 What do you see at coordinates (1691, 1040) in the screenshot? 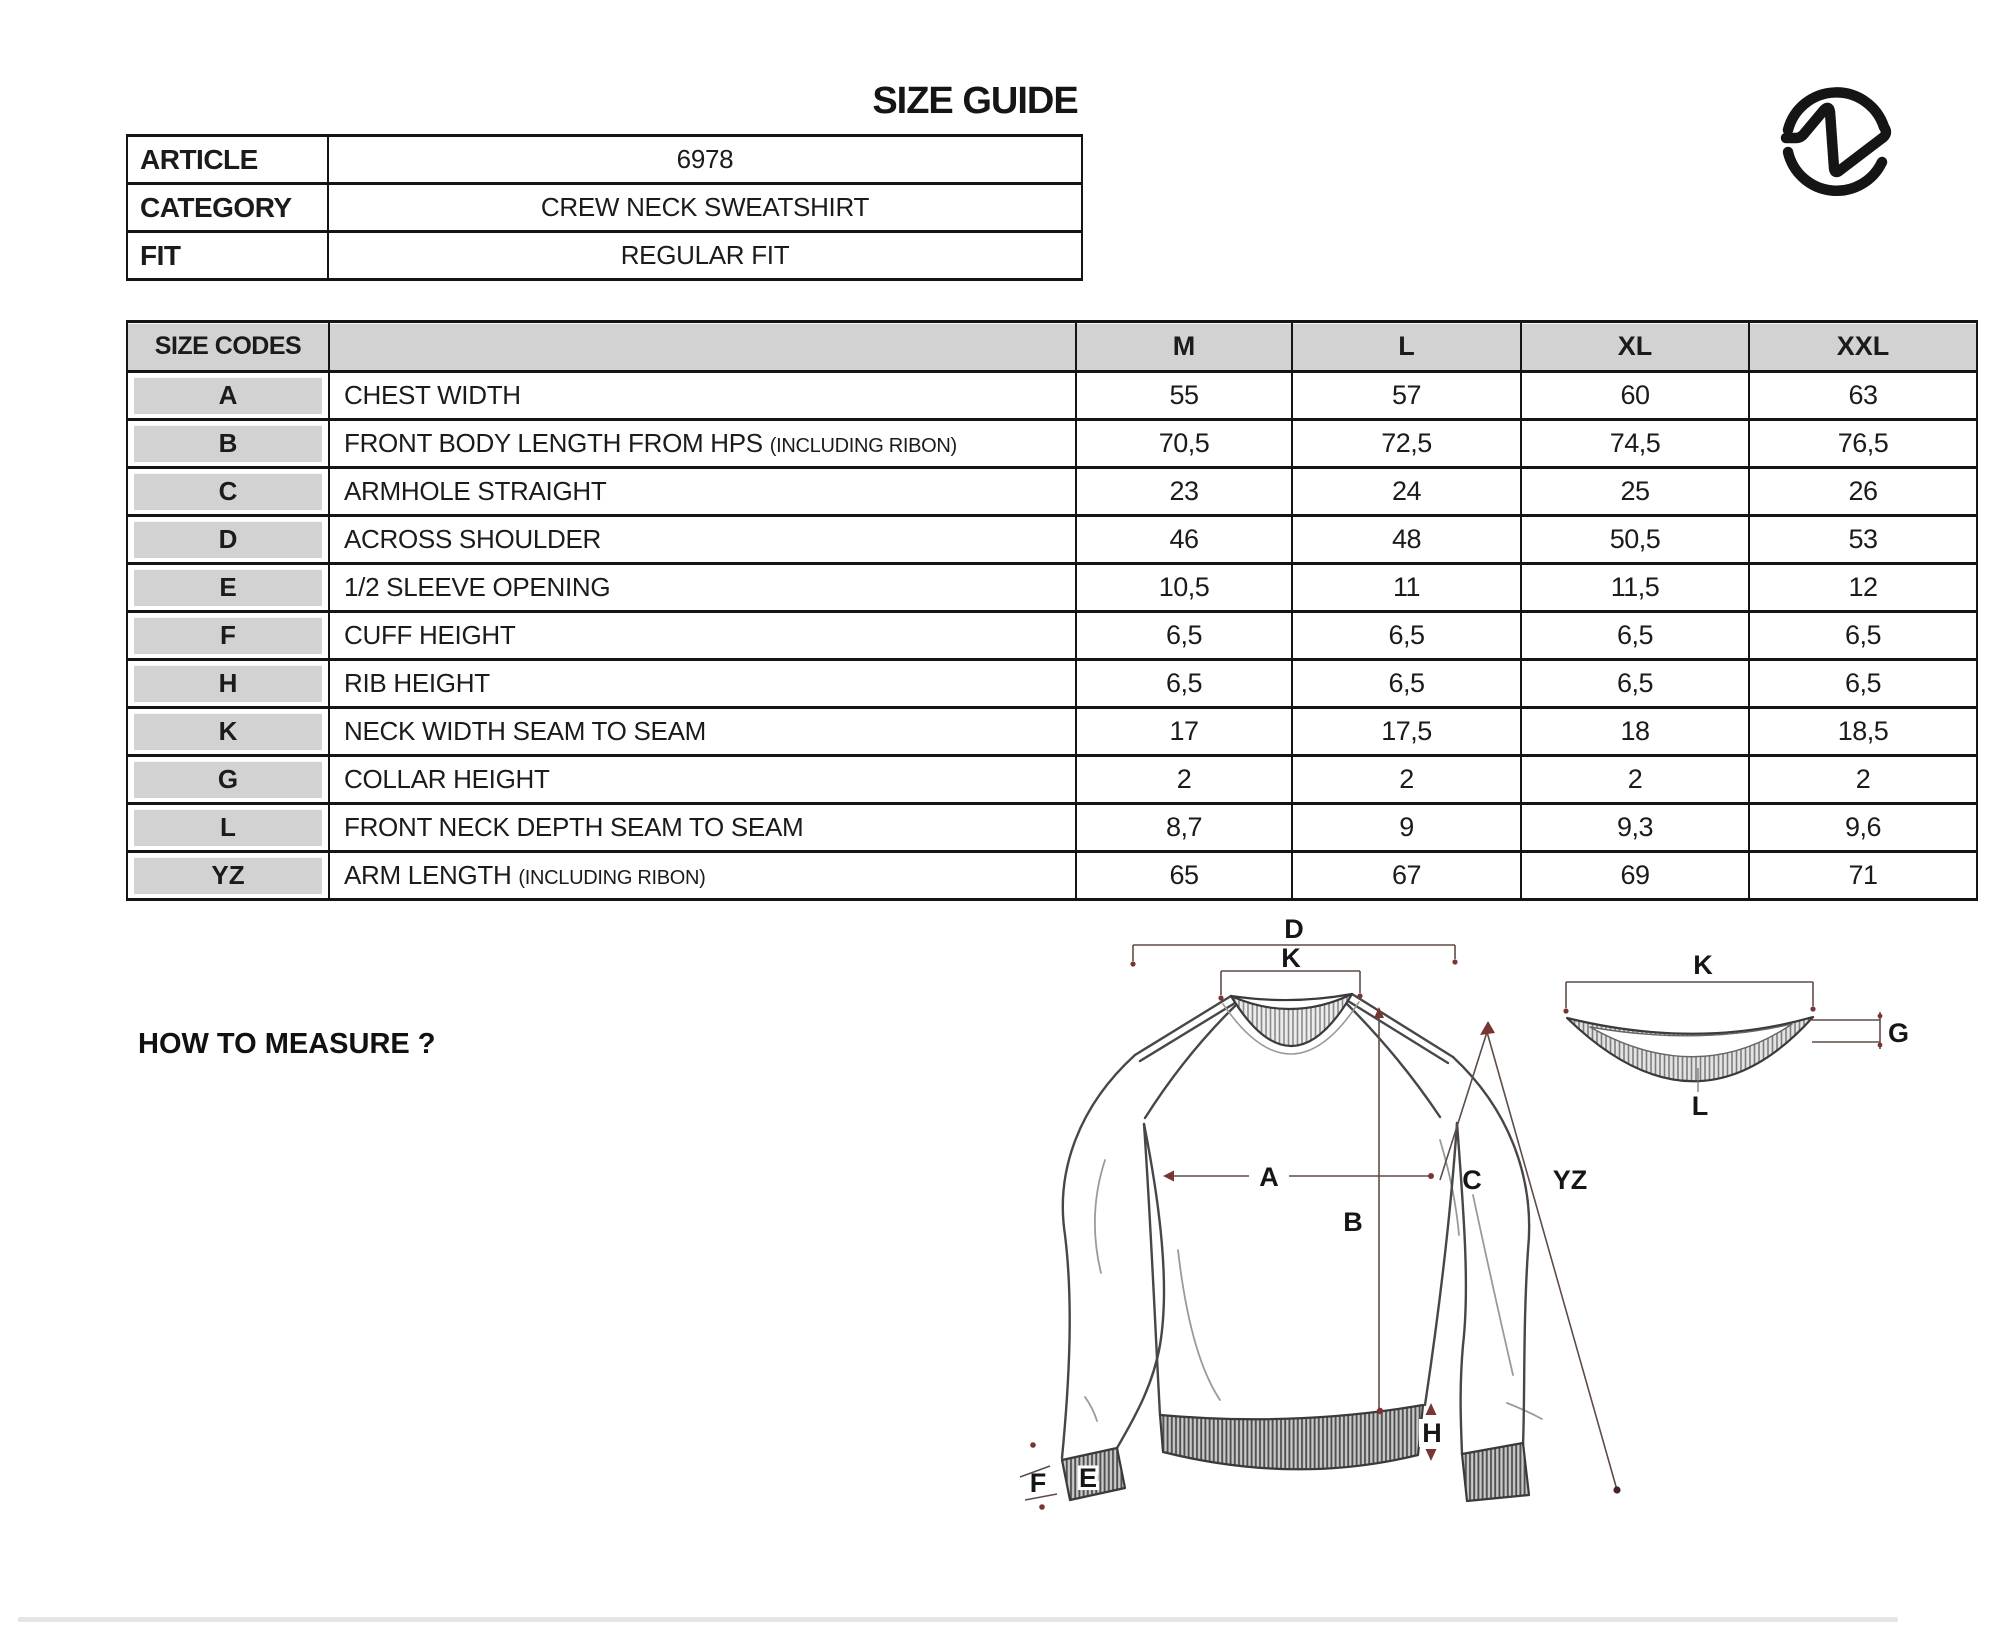
I see `collar-opening` at bounding box center [1691, 1040].